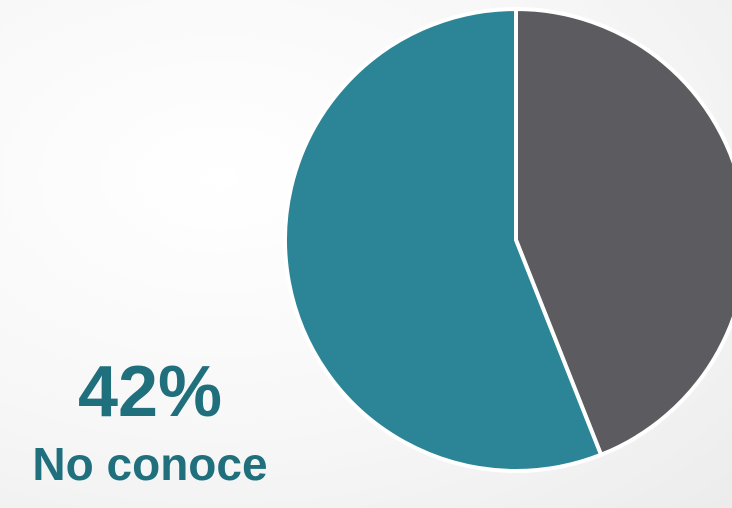 The width and height of the screenshot is (732, 508). I want to click on callout-label: No conoce, so click(150, 464).